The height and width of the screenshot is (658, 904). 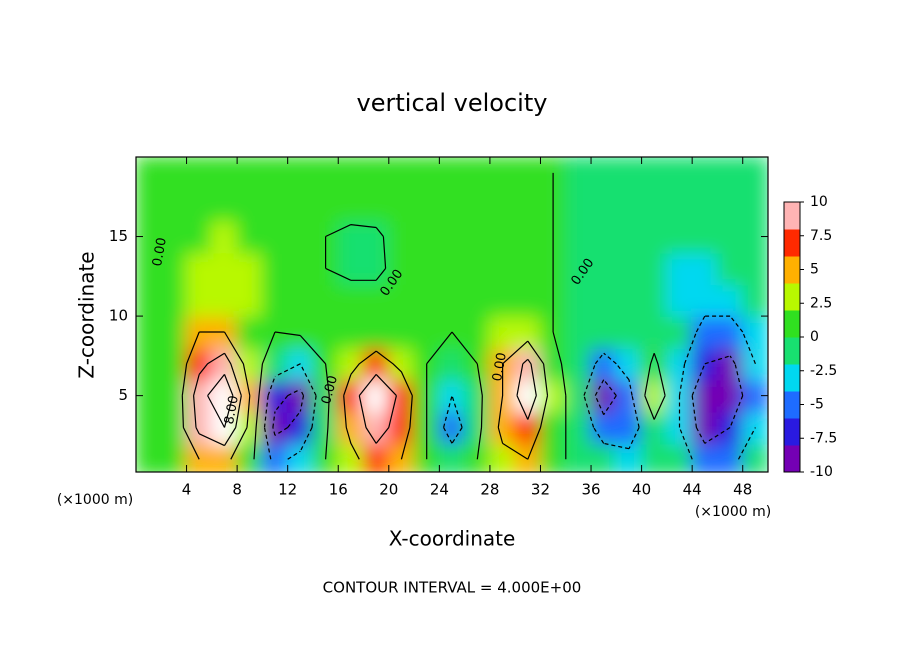 I want to click on colorbar-tick-label: 5, so click(x=814, y=270).